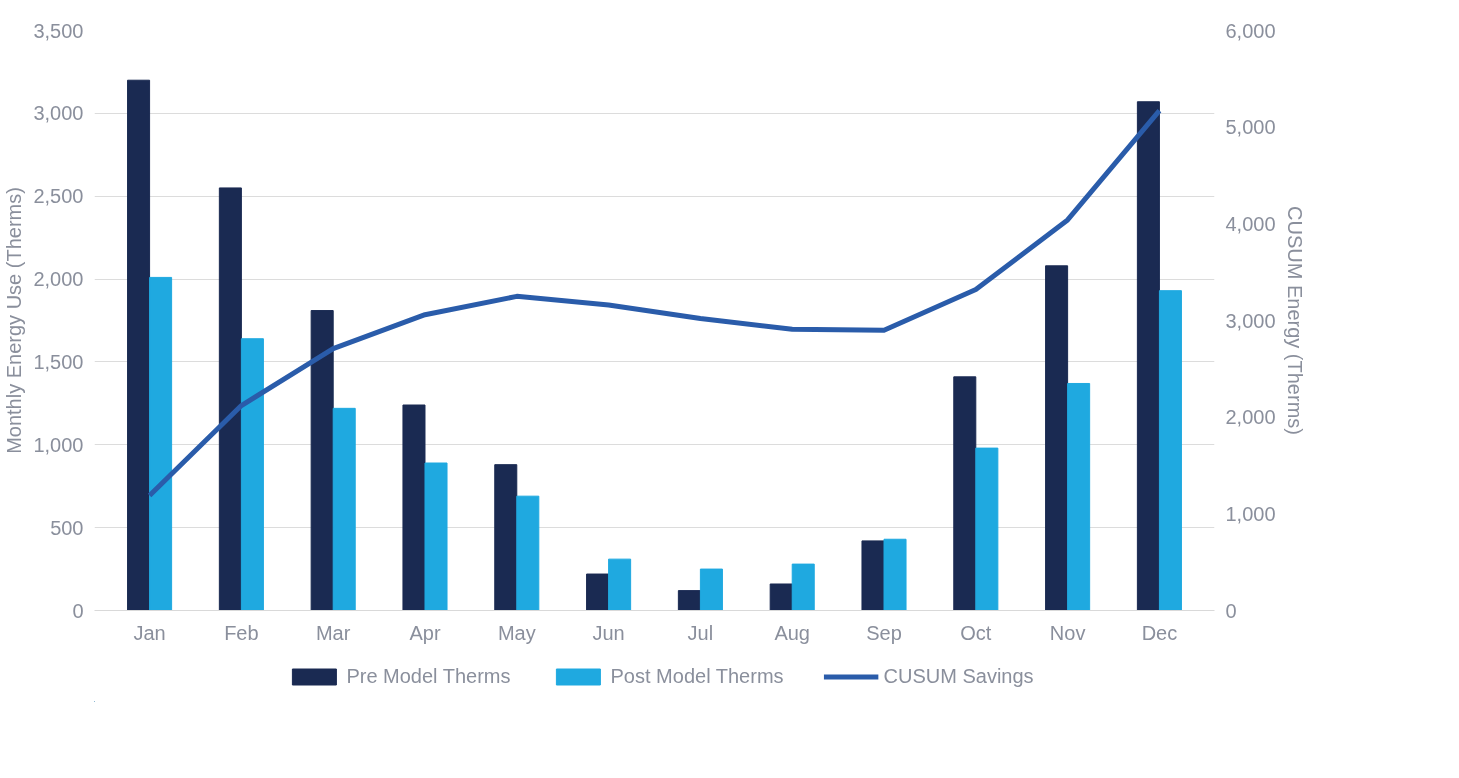 This screenshot has height=778, width=1459. Describe the element at coordinates (58, 30) in the screenshot. I see `y-tick-label: 3,500` at that location.